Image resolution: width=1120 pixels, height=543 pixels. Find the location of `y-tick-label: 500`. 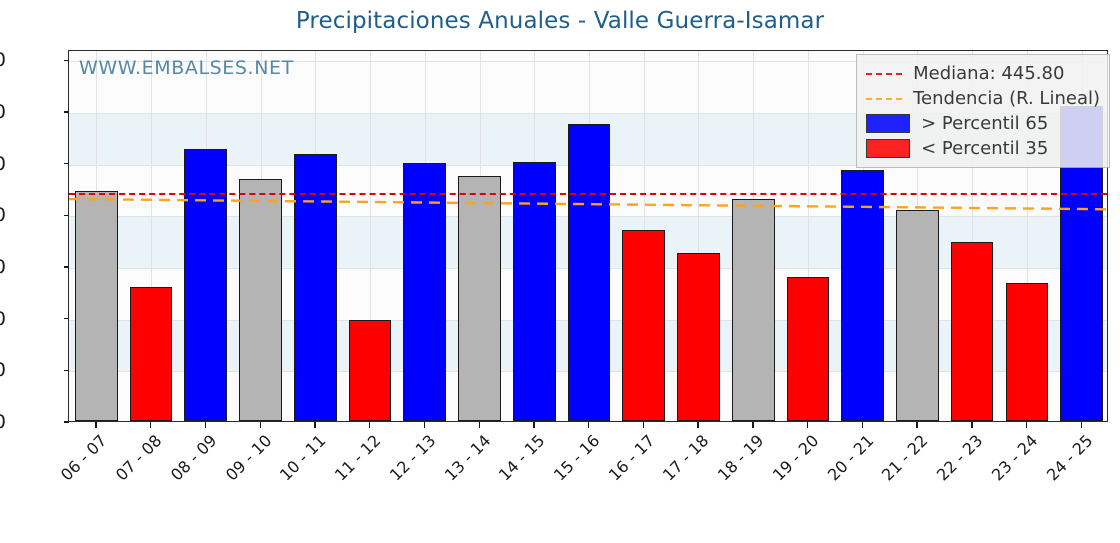

y-tick-label: 500 is located at coordinates (3, 164).